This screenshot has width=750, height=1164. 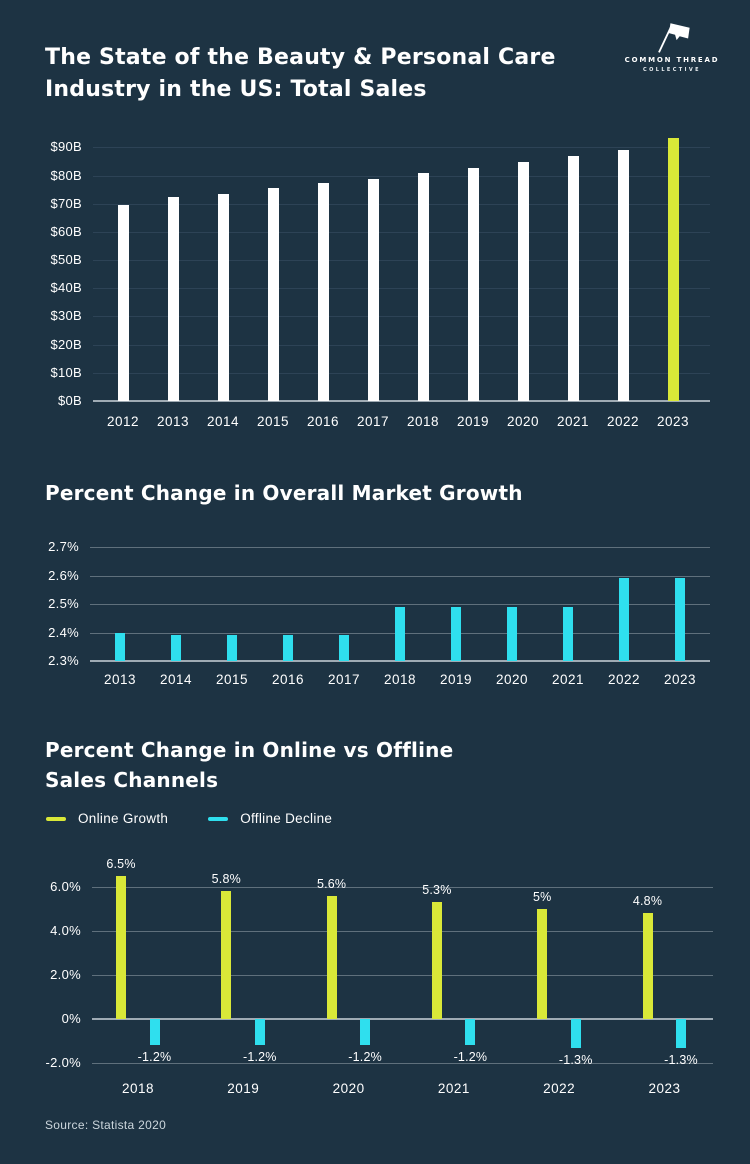 I want to click on x-tick-label: 2013, so click(x=173, y=421).